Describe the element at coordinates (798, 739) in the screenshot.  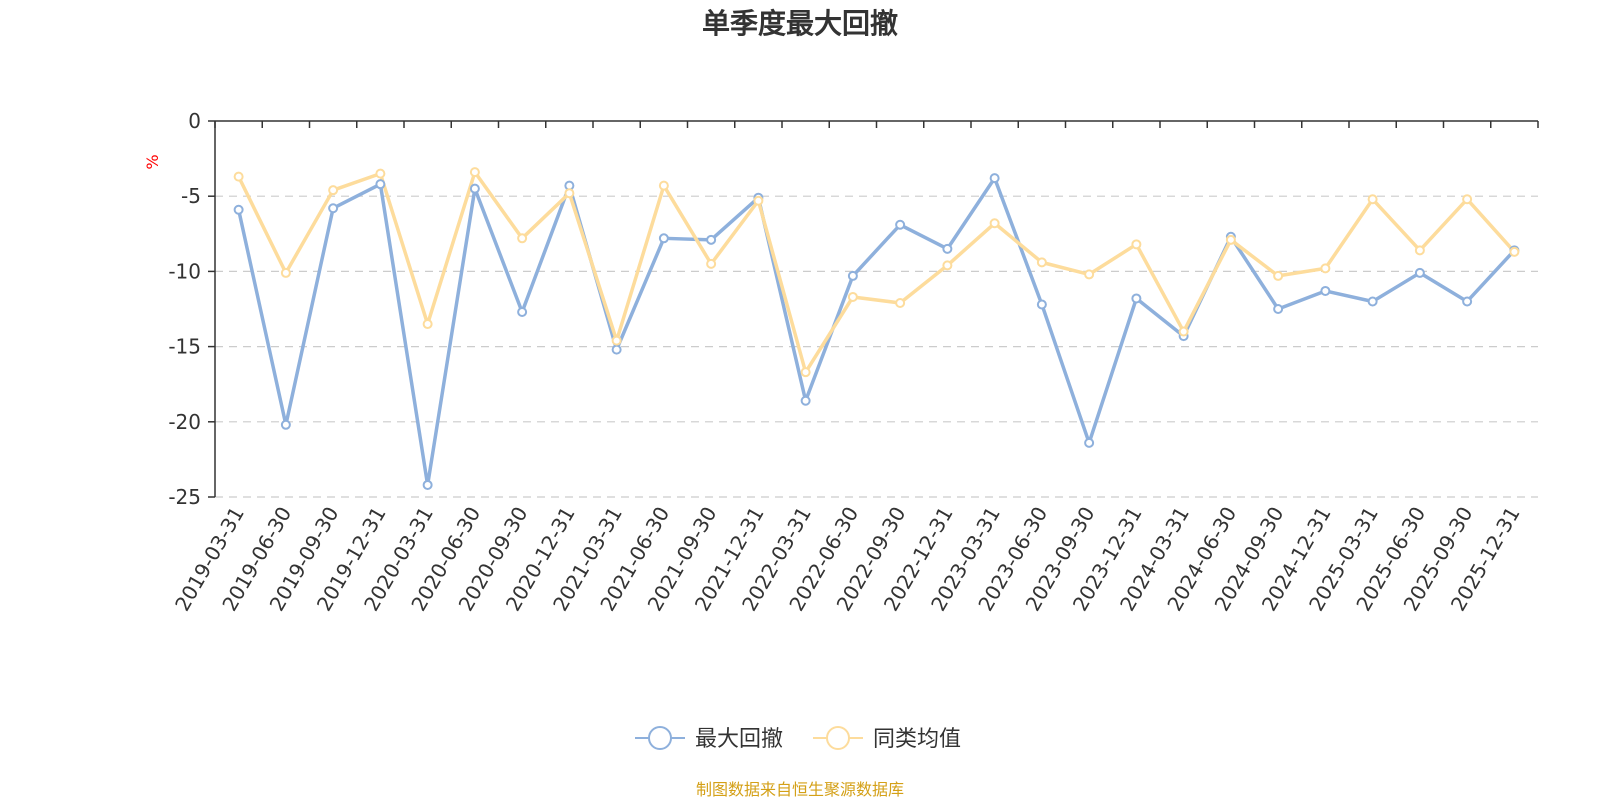
I see `legend: 最大回撤 同类均值` at that location.